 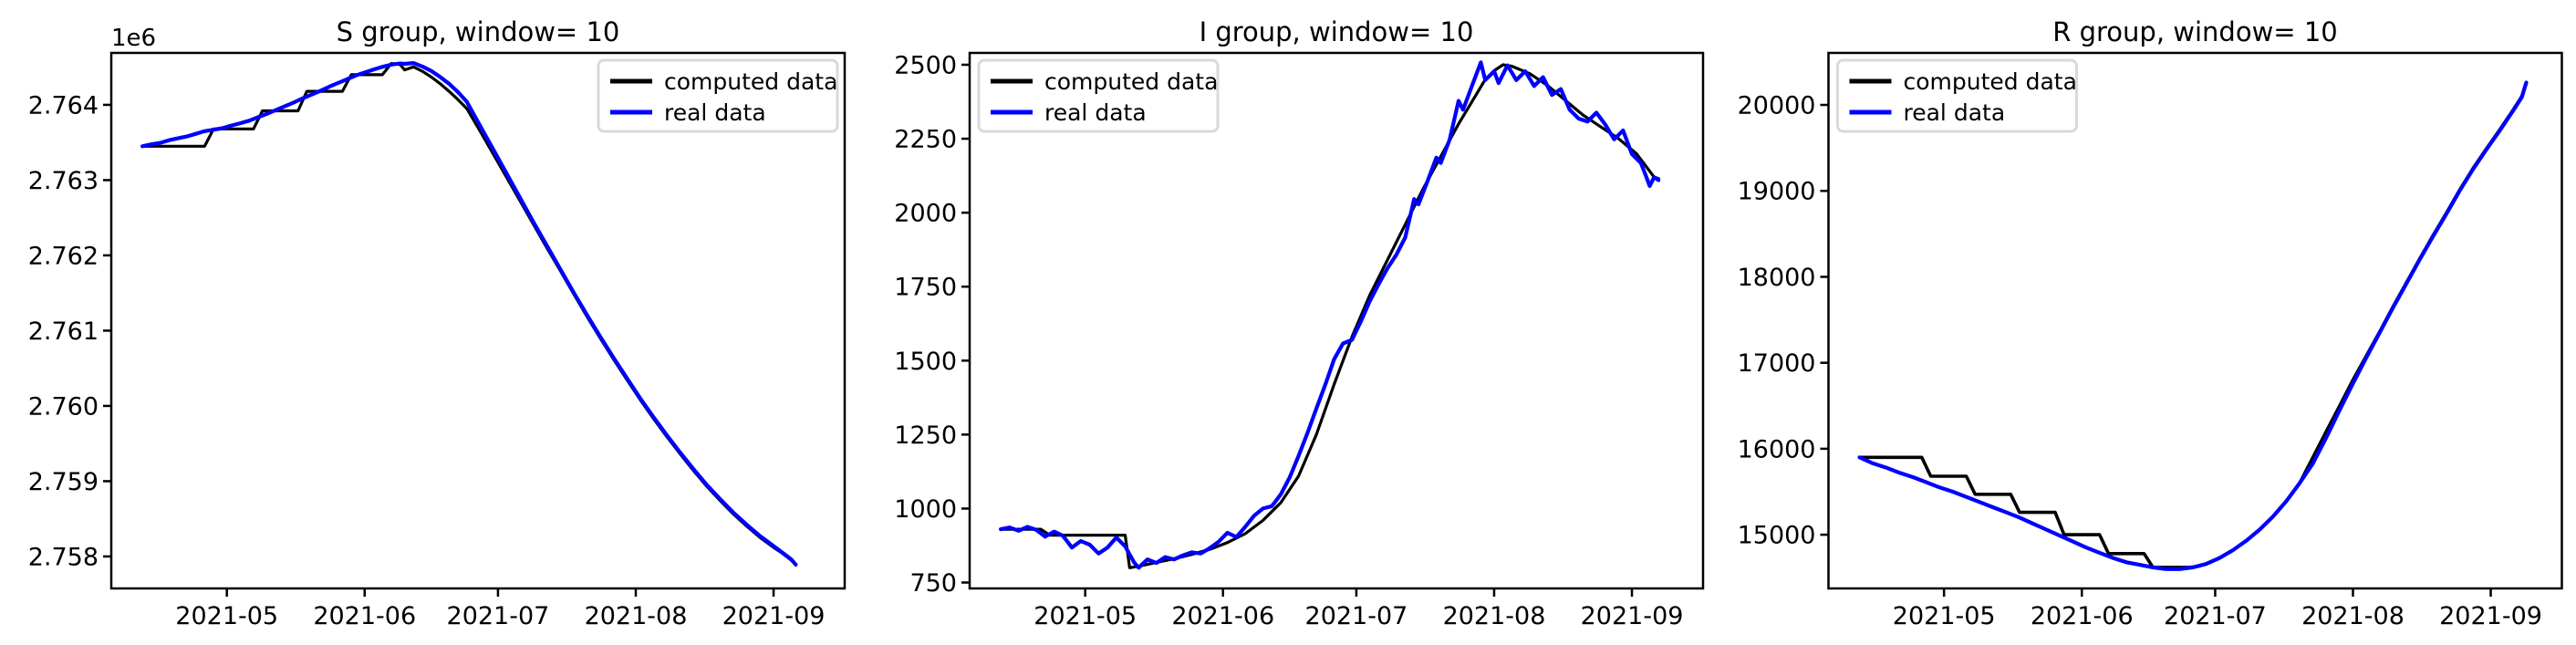 What do you see at coordinates (478, 32) in the screenshot?
I see `chart-title: S group, window= 10` at bounding box center [478, 32].